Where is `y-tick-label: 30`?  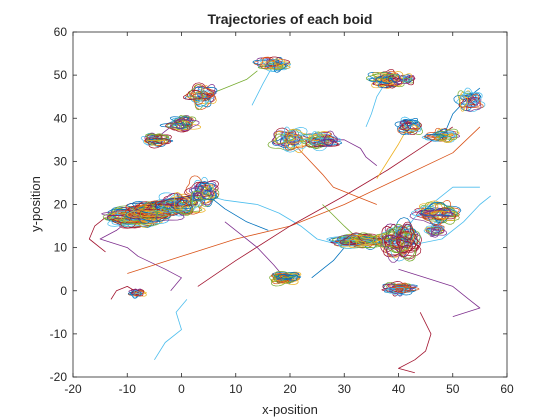
y-tick-label: 30 is located at coordinates (61, 161).